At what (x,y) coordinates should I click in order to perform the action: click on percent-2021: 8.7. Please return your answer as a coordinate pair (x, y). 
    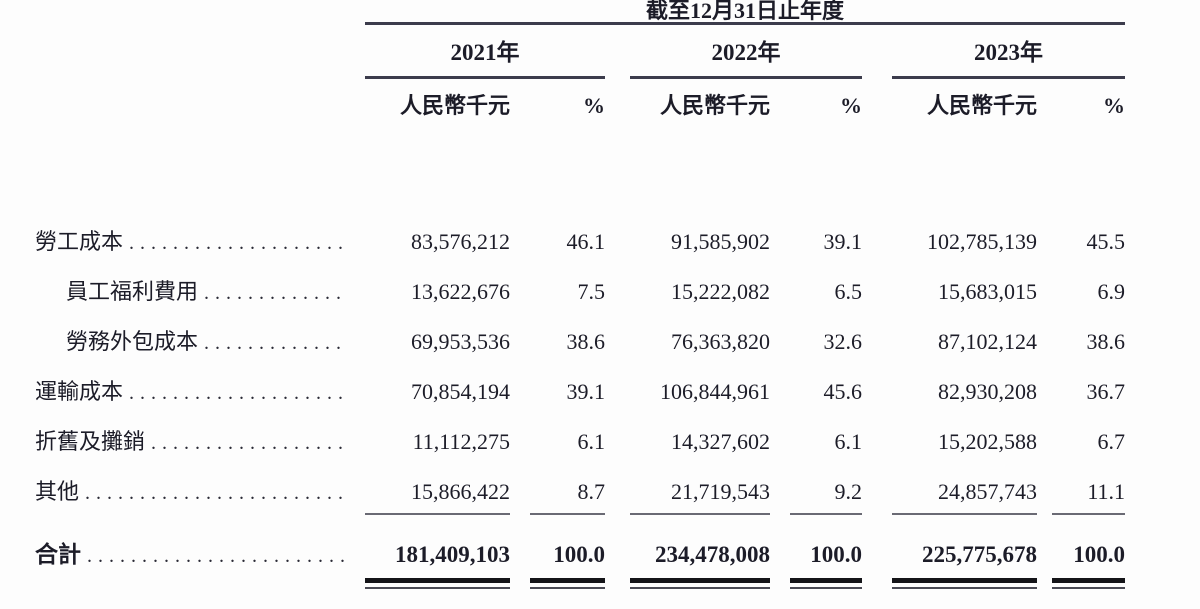
    Looking at the image, I should click on (591, 491).